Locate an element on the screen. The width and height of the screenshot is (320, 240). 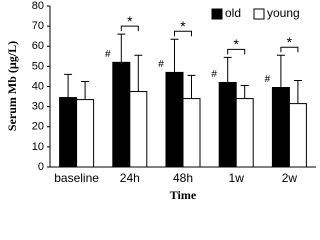
y-tick-label: 80 is located at coordinates (38, 6).